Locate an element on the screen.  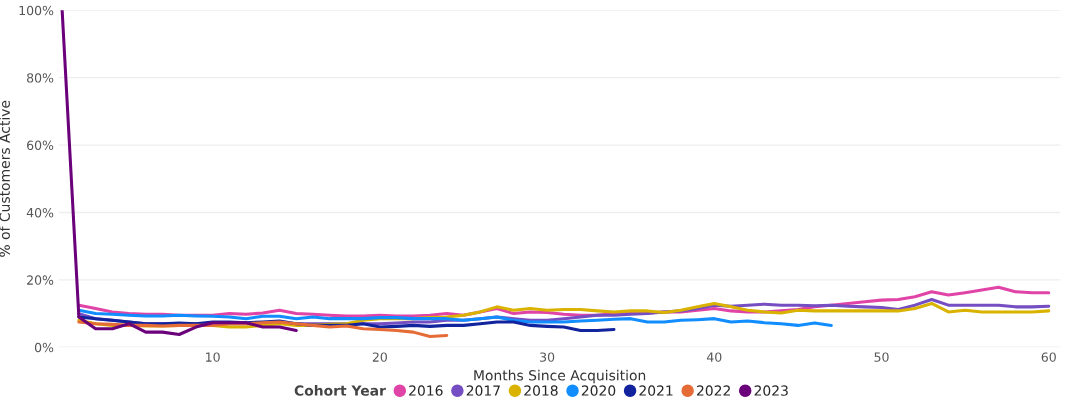
legend-label: 2021 is located at coordinates (656, 390).